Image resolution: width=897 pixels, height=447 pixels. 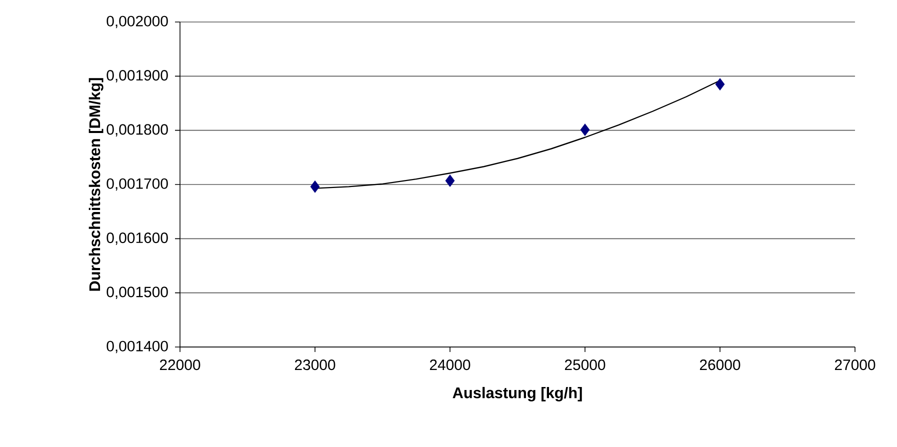 What do you see at coordinates (517, 394) in the screenshot?
I see `x-axis-title: Auslastung [kg/h]` at bounding box center [517, 394].